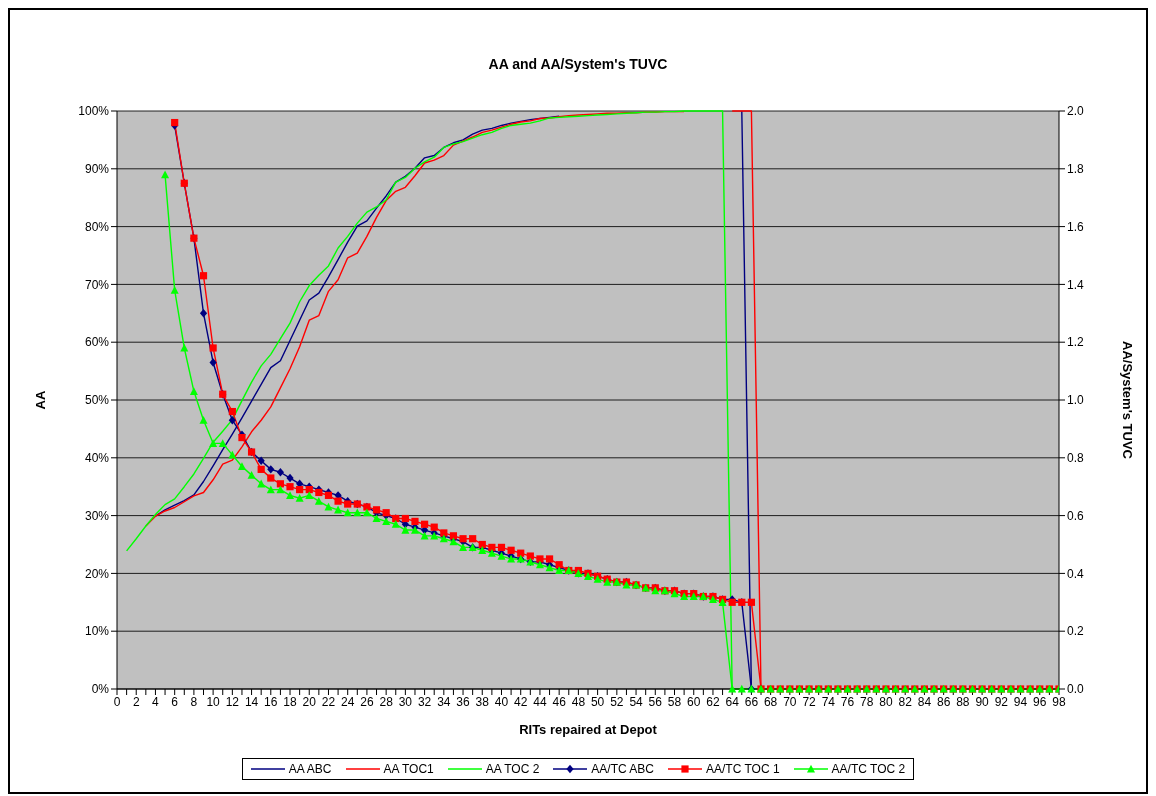 The image size is (1156, 796). I want to click on y-tick-label: 50%, so click(97, 400).